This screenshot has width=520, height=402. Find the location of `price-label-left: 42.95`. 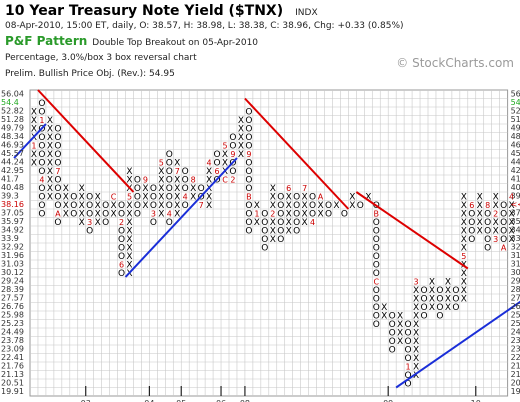

price-label-left: 42.95 is located at coordinates (12, 170).